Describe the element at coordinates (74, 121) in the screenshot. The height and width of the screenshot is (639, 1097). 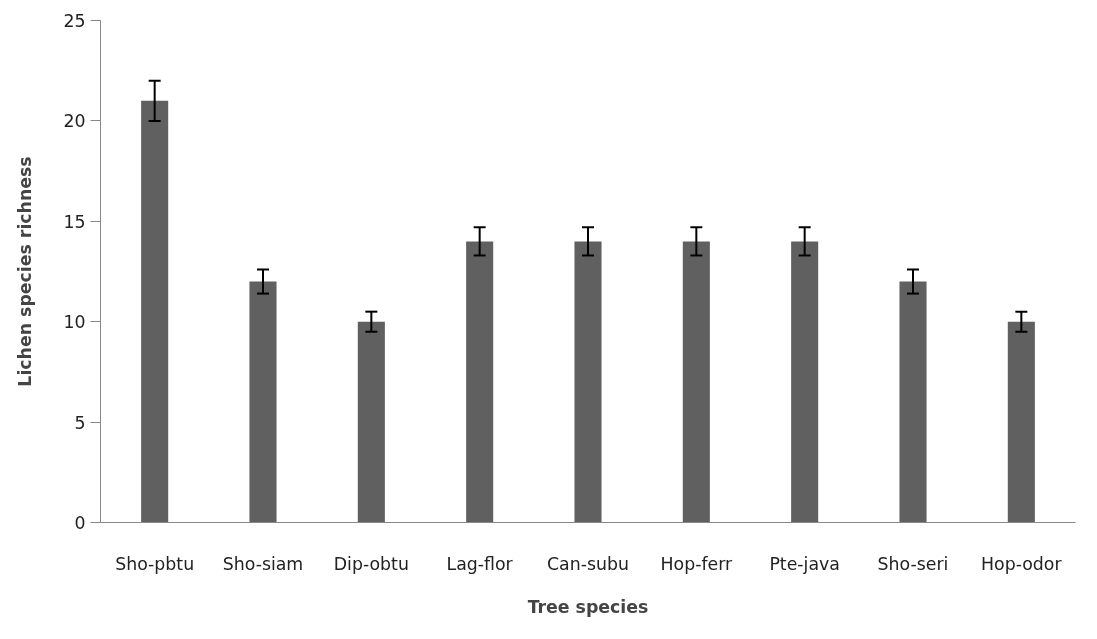
I see `y-tick-label: 20` at that location.